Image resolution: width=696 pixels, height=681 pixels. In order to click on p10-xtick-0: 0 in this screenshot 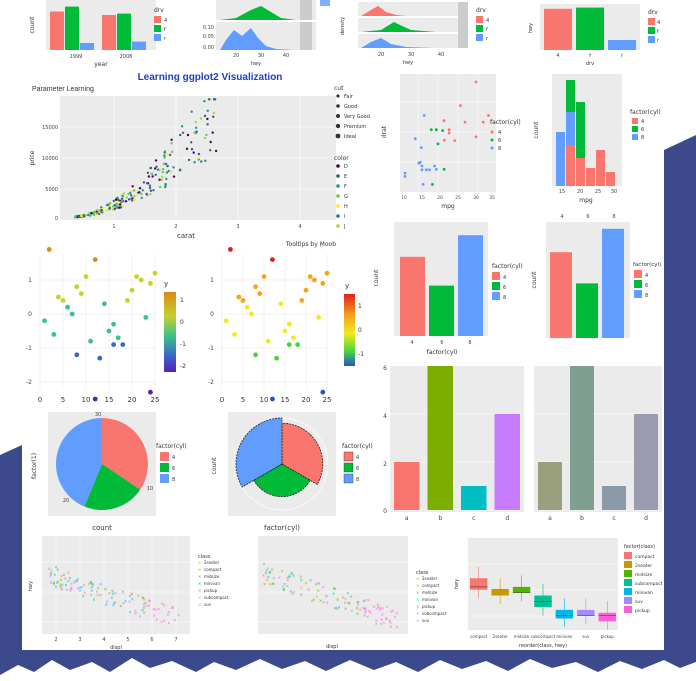, I will do `click(40, 400)`.